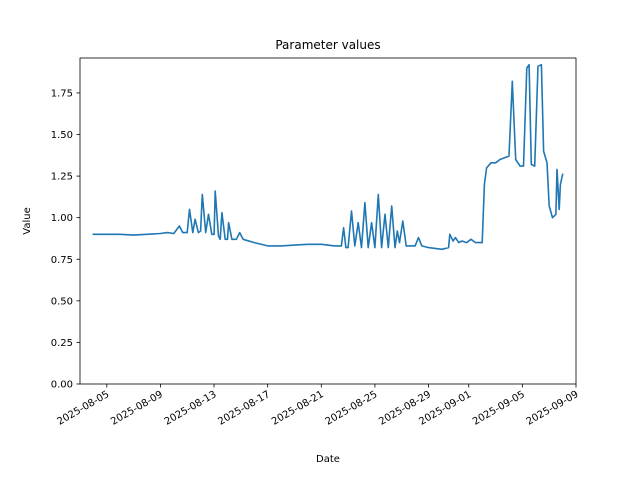  I want to click on y-tick-label: 1.00, so click(62, 218).